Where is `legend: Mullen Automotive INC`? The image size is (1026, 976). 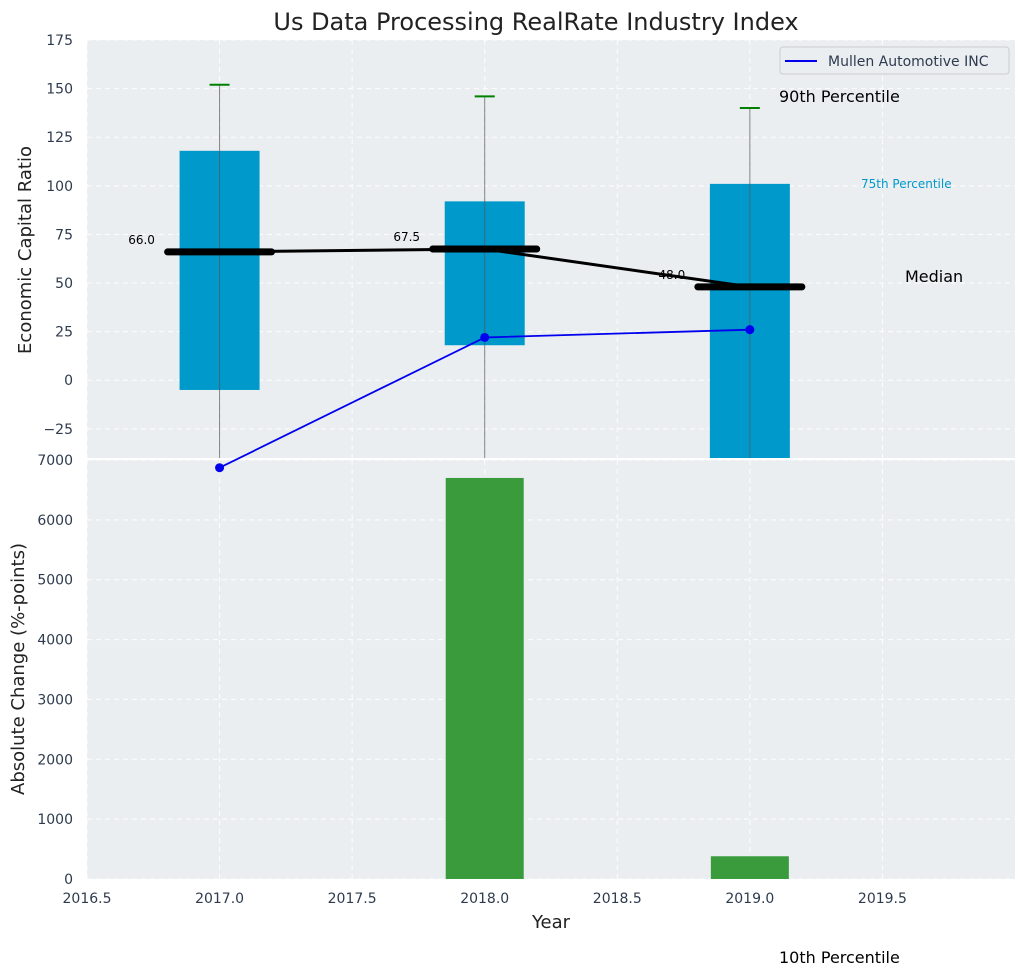 legend: Mullen Automotive INC is located at coordinates (894, 60).